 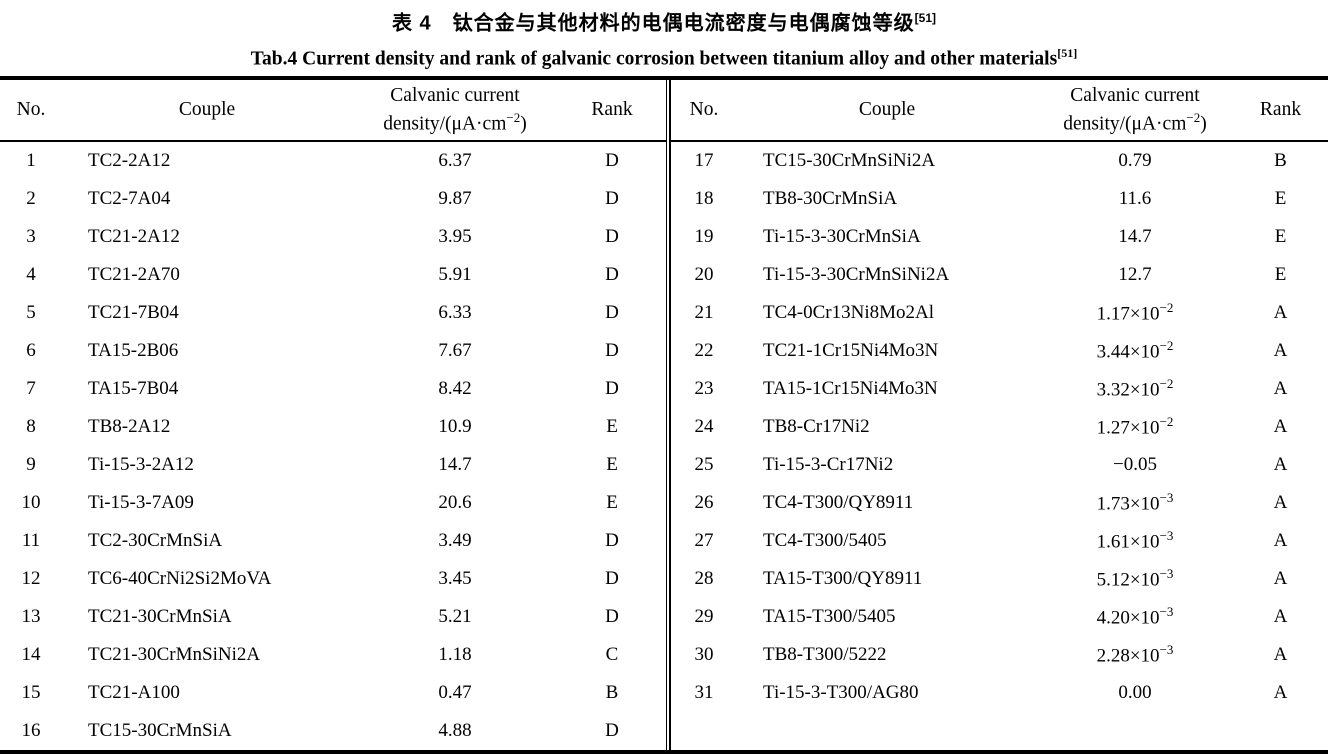 I want to click on table-row: 2 TC2-7A04 9.87 D, so click(x=333, y=199).